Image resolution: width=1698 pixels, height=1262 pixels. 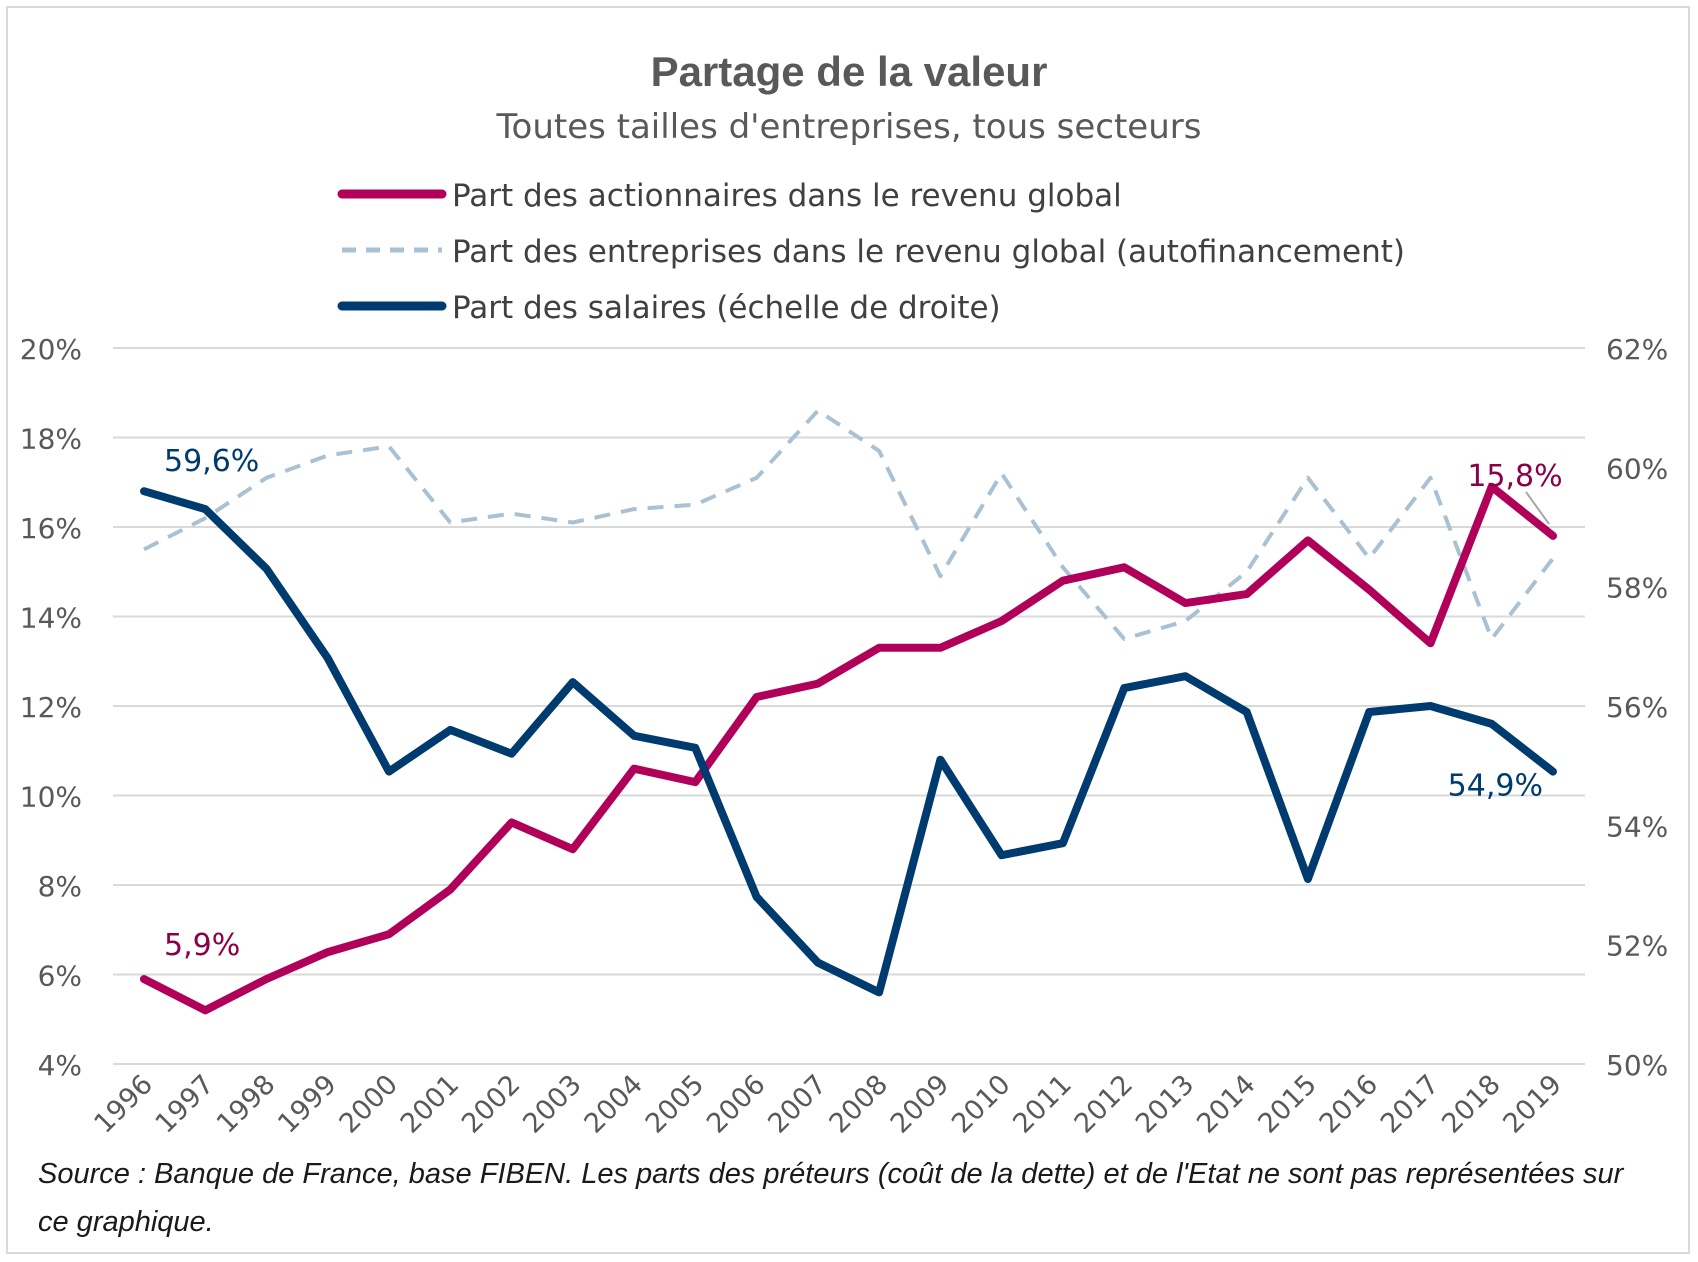 I want to click on legend-label-salaires: Part des salaires (échelle de droite), so click(x=726, y=308).